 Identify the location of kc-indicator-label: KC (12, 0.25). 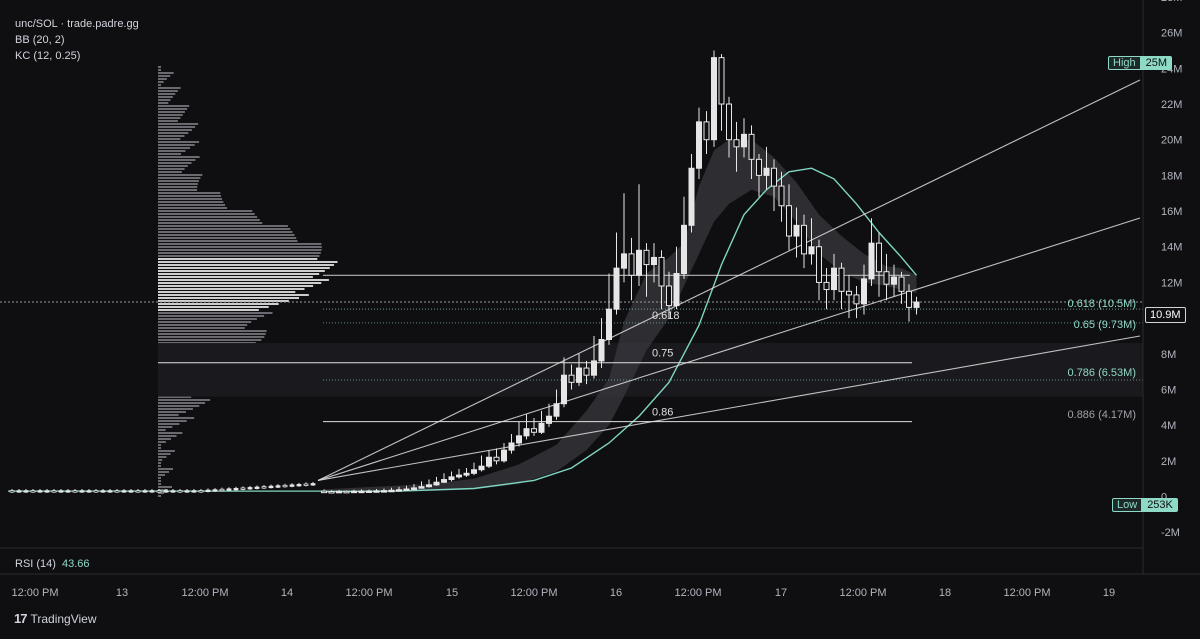
(48, 56).